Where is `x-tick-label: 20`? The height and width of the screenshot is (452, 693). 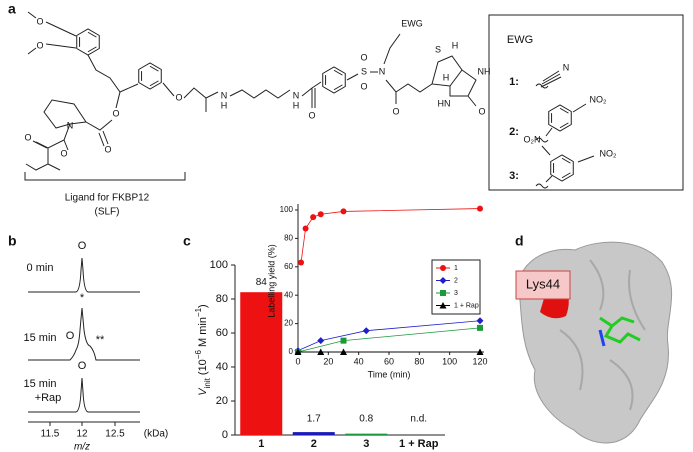 x-tick-label: 20 is located at coordinates (328, 361).